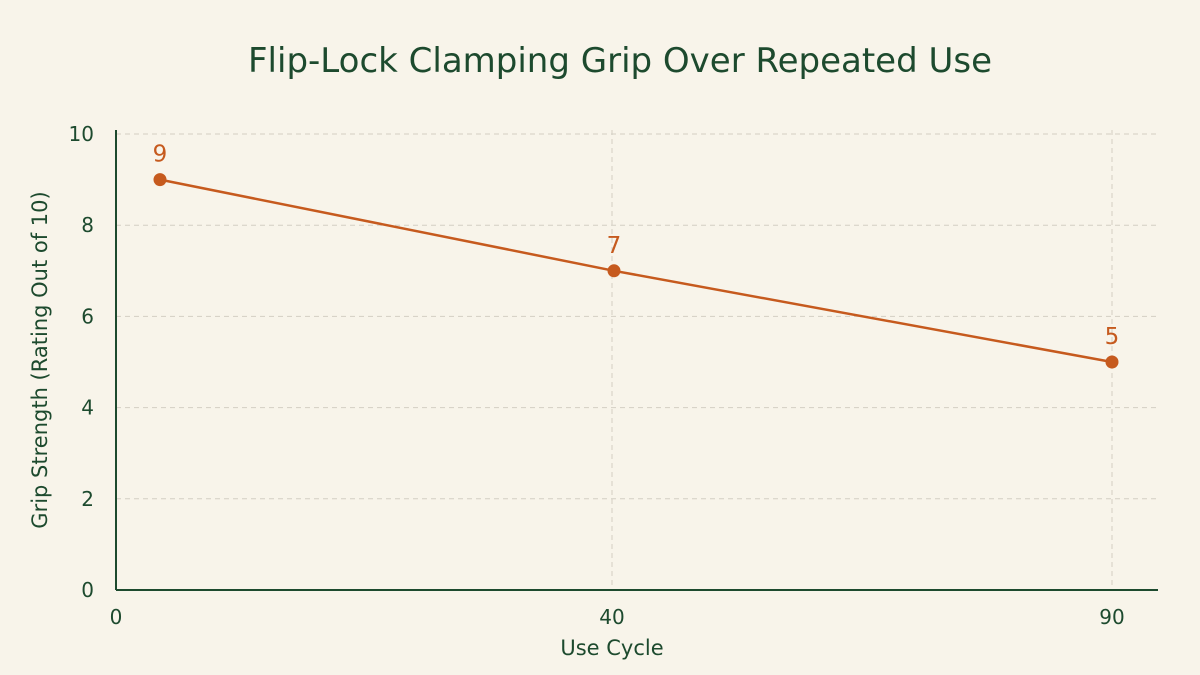 The width and height of the screenshot is (1200, 675). Describe the element at coordinates (1111, 617) in the screenshot. I see `x-tick-label: 90` at that location.